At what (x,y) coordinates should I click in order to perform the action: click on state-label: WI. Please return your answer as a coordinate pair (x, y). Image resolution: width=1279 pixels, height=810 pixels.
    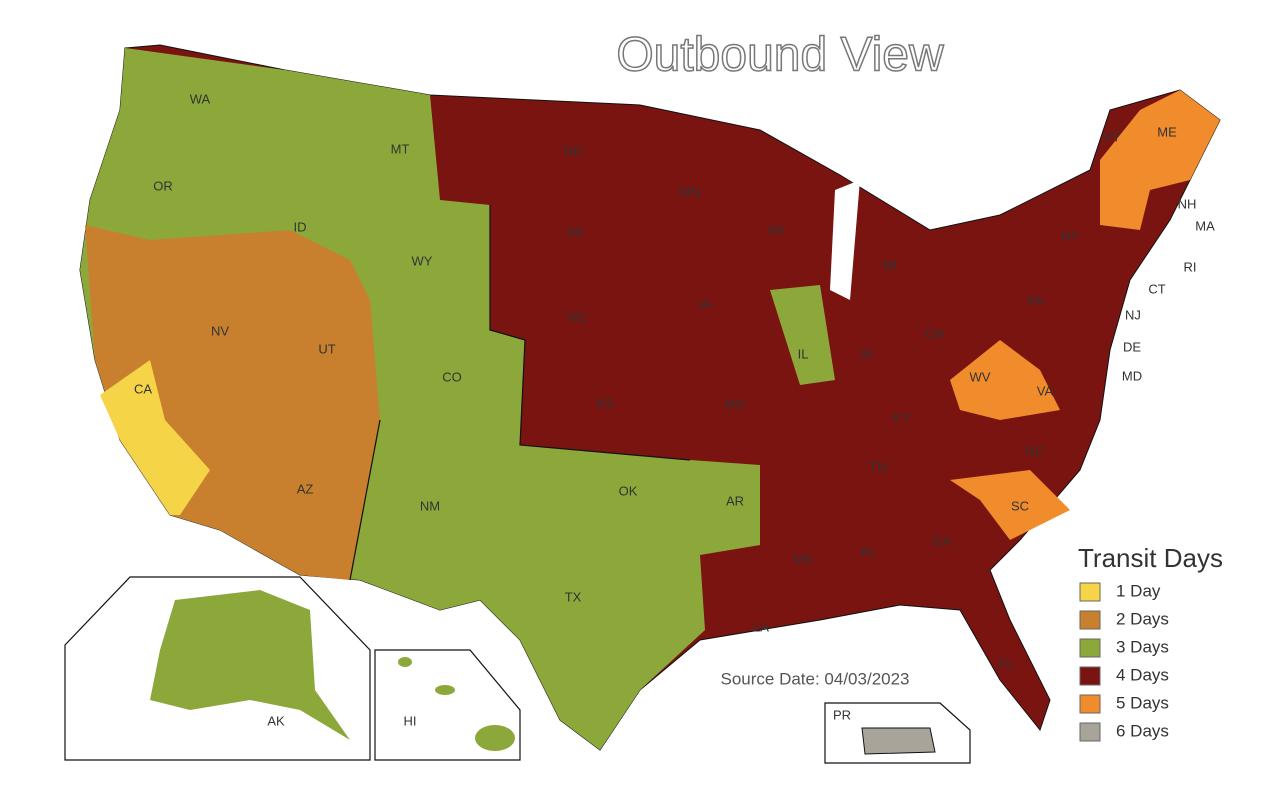
    Looking at the image, I should click on (776, 229).